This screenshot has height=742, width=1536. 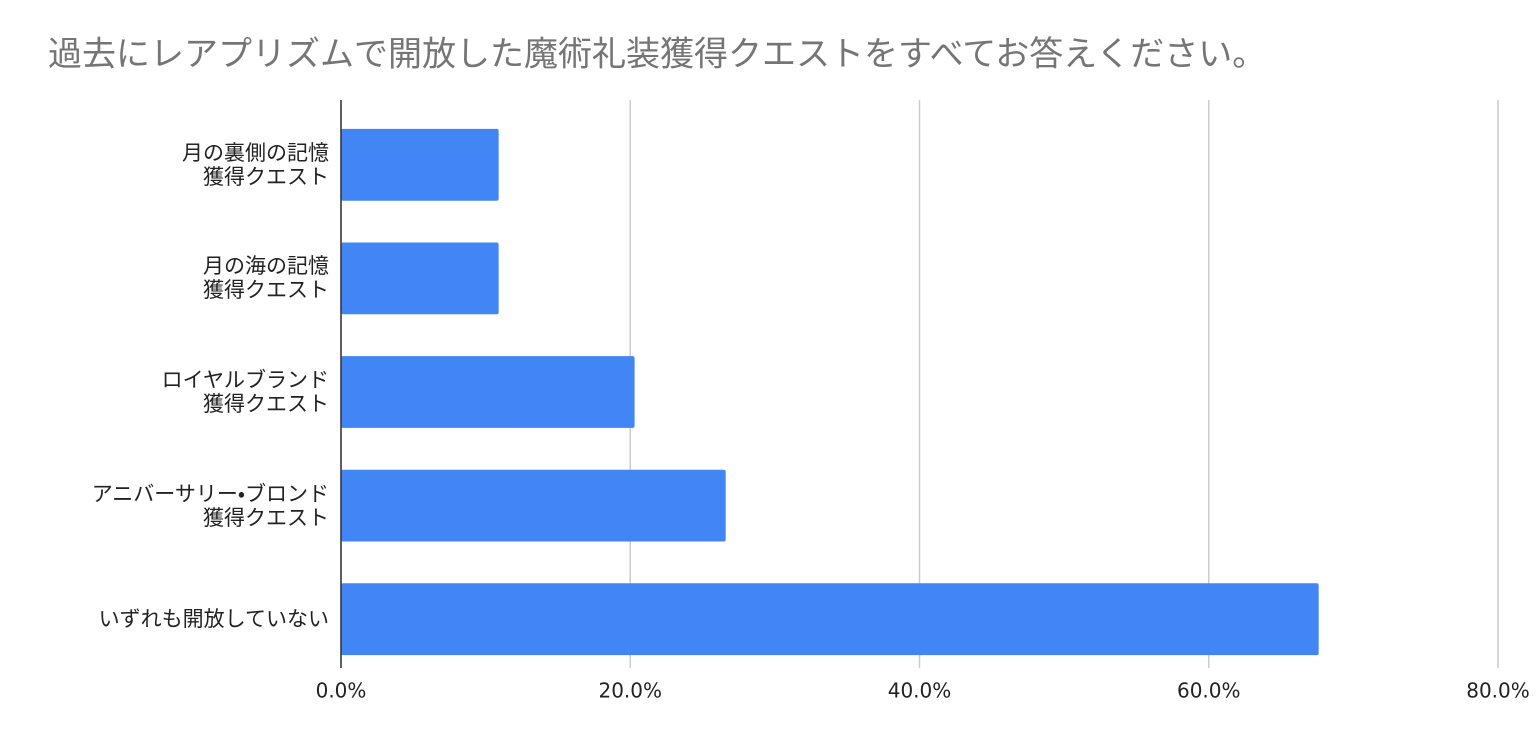 I want to click on y-tick-label: 月の裏側の記憶 獲得クエスト, so click(x=255, y=164).